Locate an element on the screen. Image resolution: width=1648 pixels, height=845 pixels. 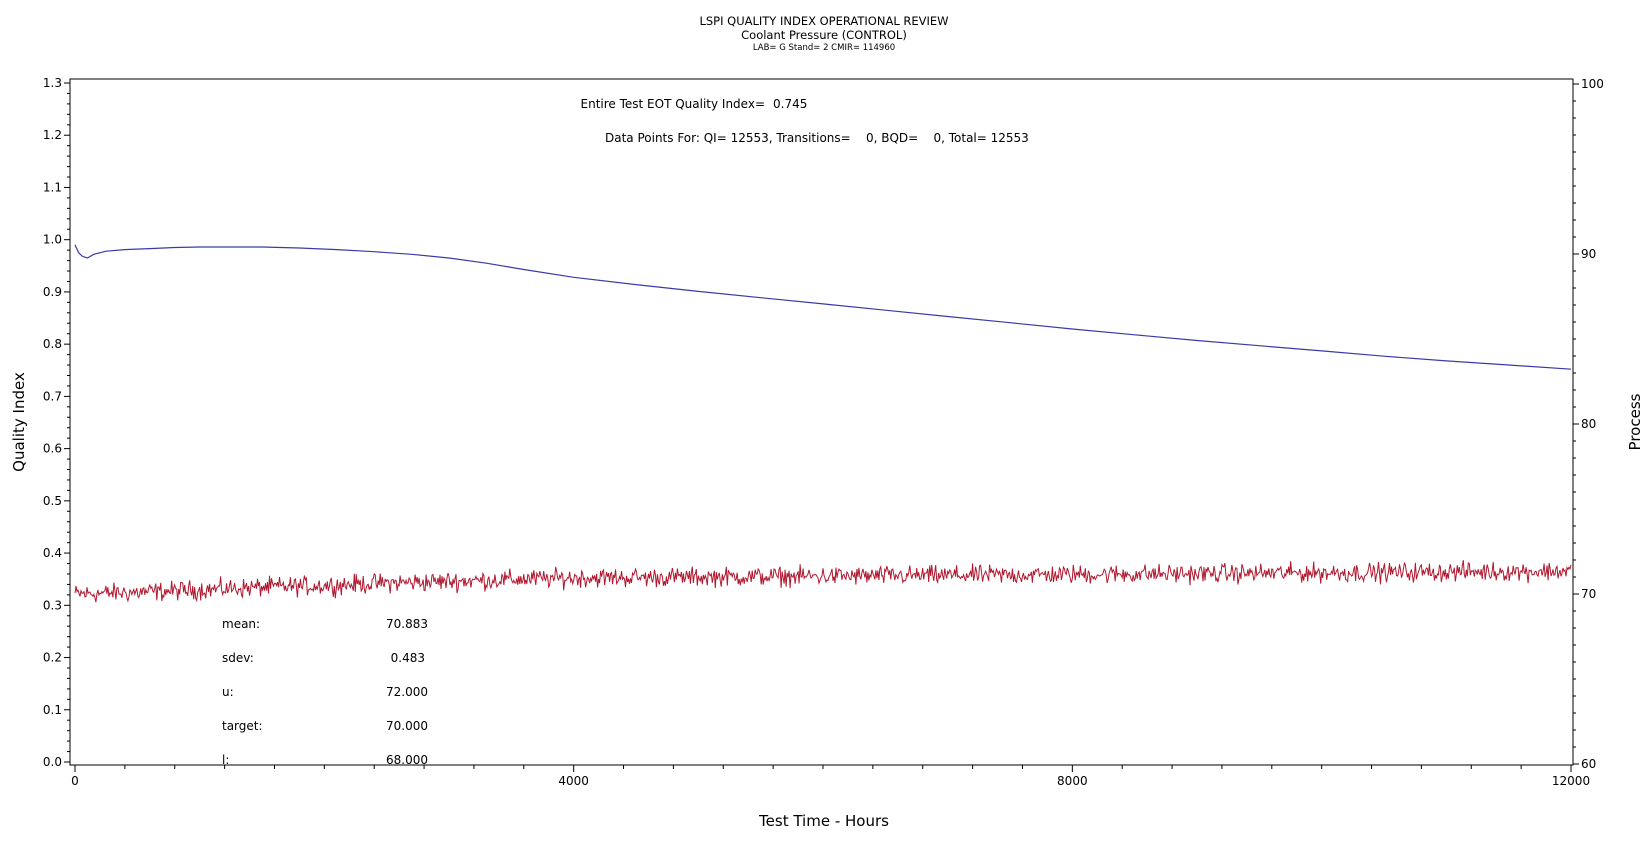
y2-axis-label: Process is located at coordinates (1635, 421).